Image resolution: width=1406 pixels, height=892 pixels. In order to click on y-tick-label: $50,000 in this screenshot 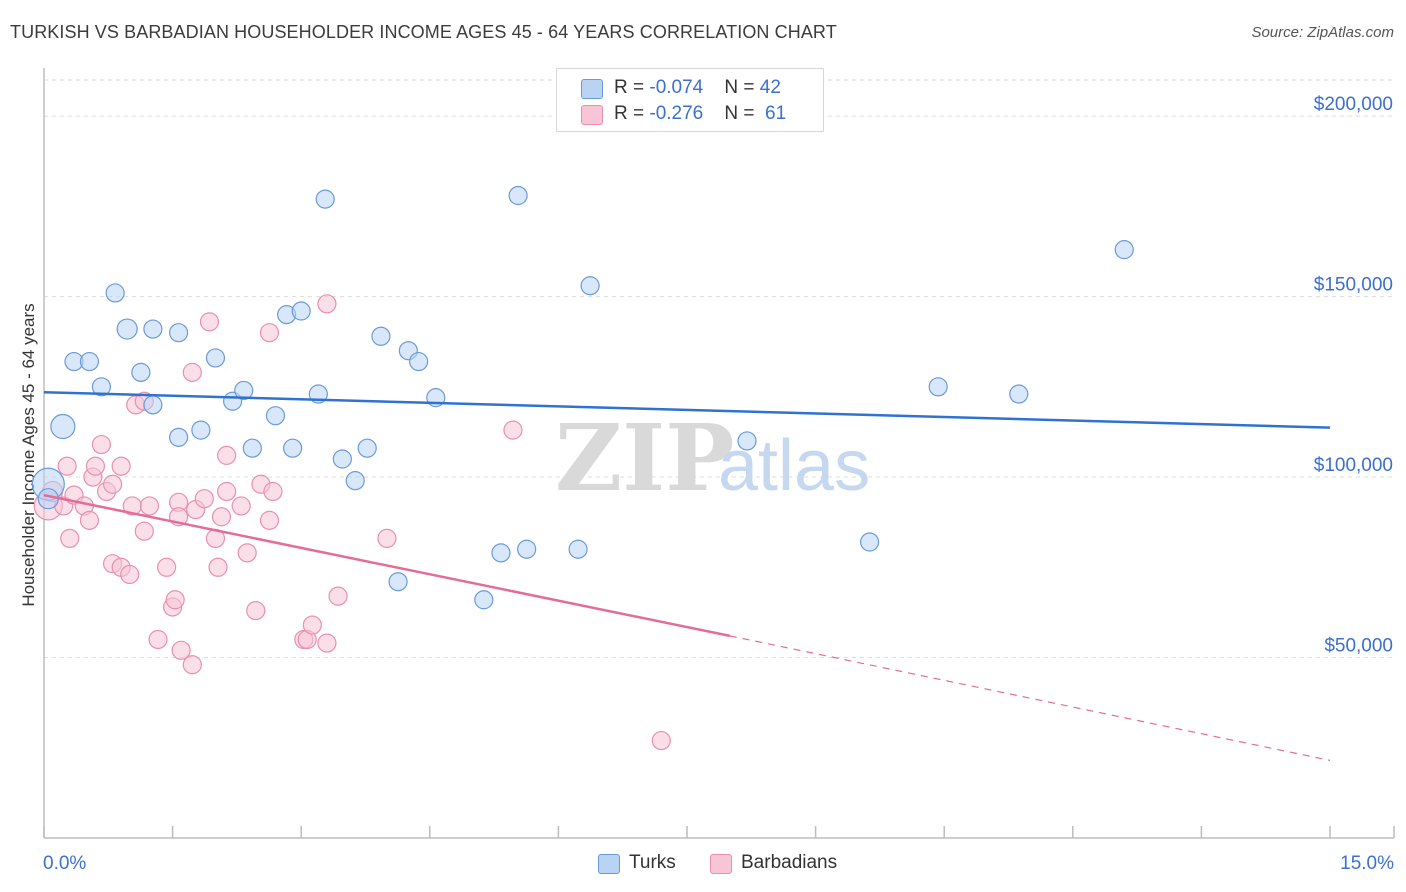, I will do `click(1358, 646)`.